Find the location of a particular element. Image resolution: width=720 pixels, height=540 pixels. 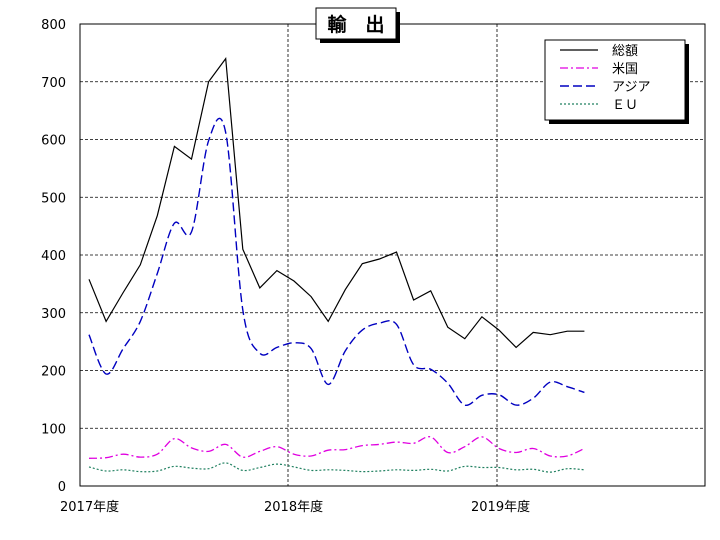

x-tick-label: 2018年度 is located at coordinates (293, 507).